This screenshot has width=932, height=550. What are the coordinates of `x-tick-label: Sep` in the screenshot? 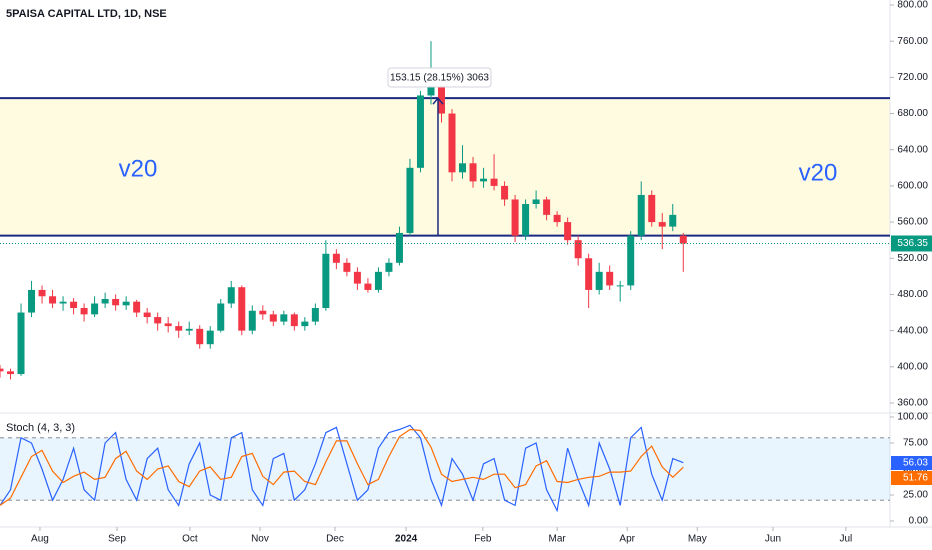 It's located at (117, 539).